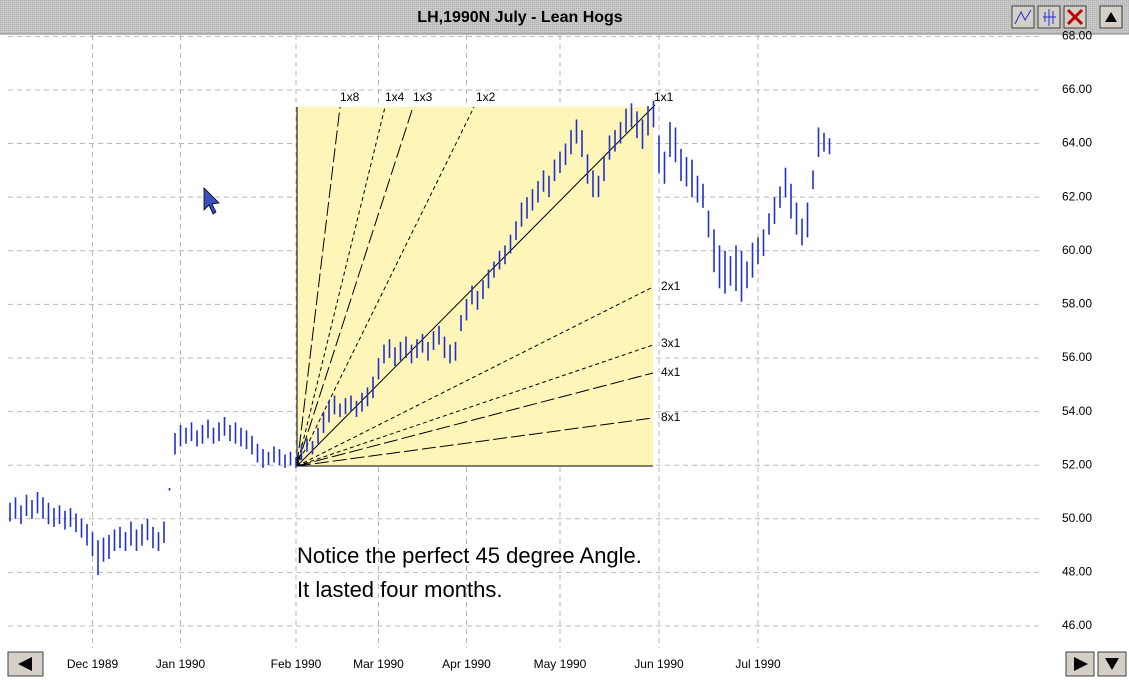 Image resolution: width=1129 pixels, height=686 pixels. I want to click on mouse-cursor, so click(211, 201).